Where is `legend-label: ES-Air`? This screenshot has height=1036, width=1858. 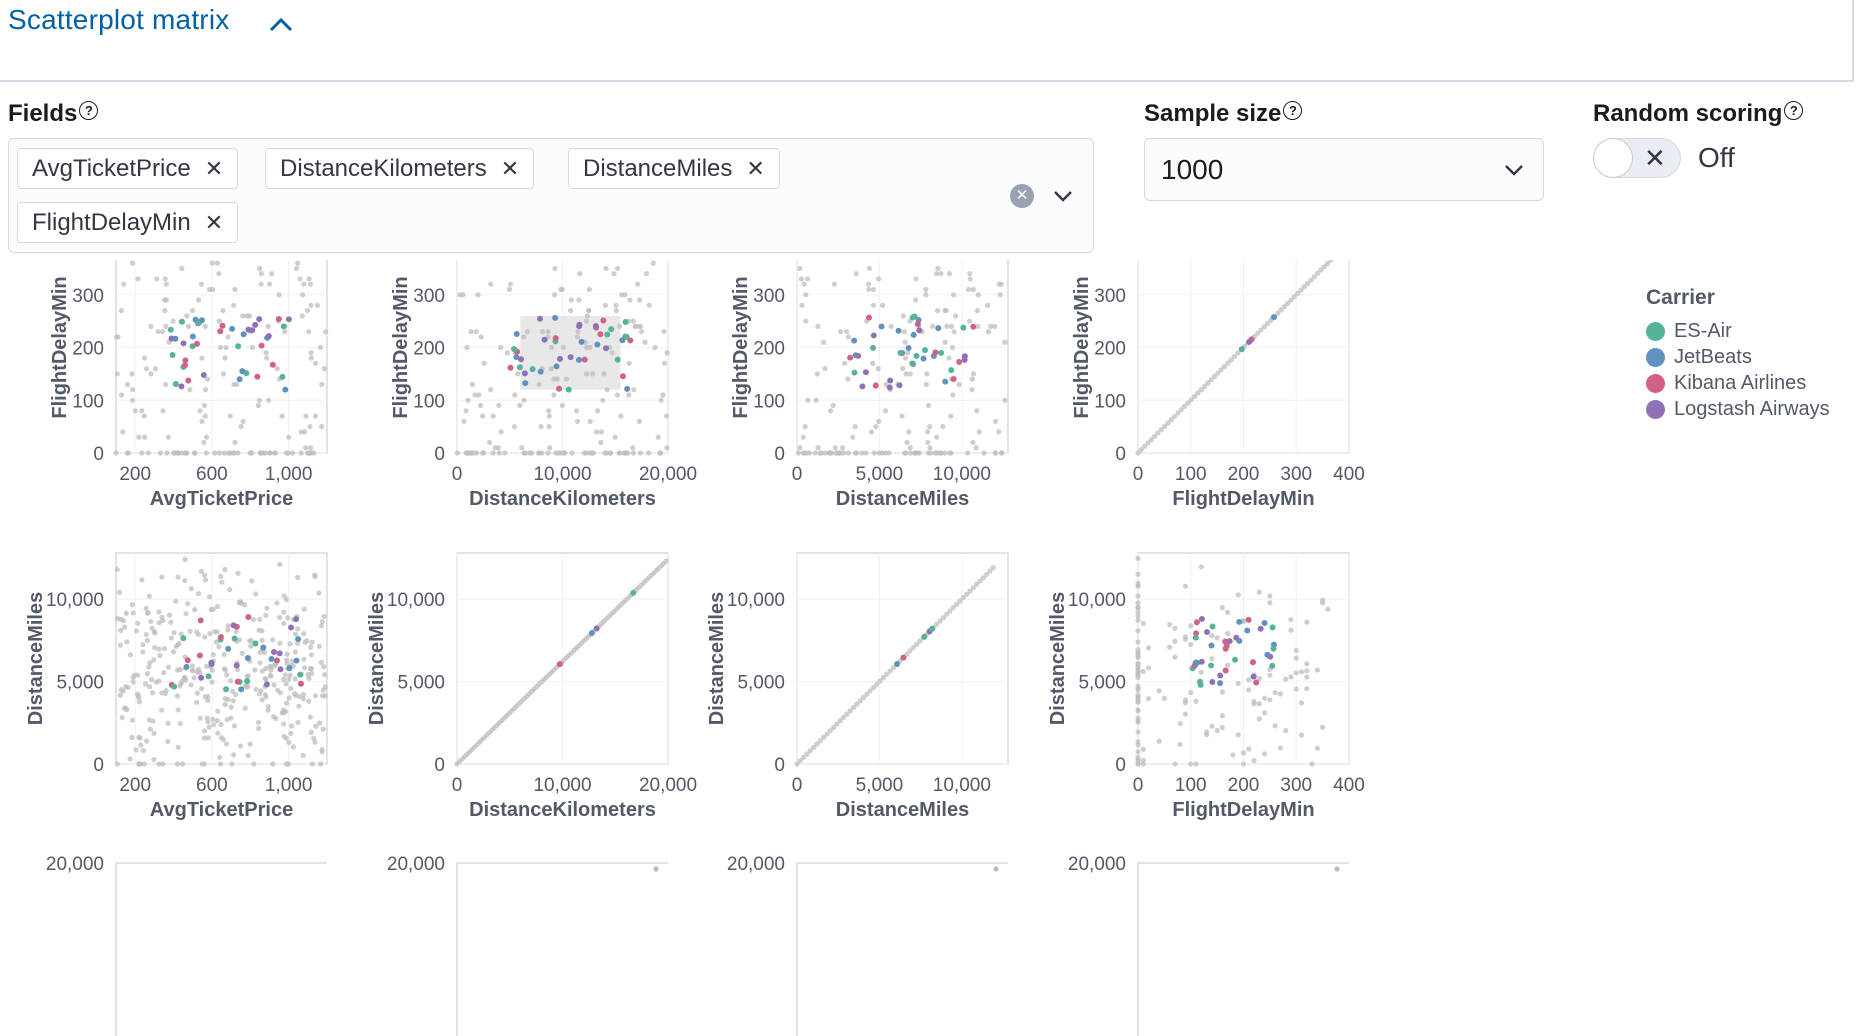 legend-label: ES-Air is located at coordinates (1703, 331).